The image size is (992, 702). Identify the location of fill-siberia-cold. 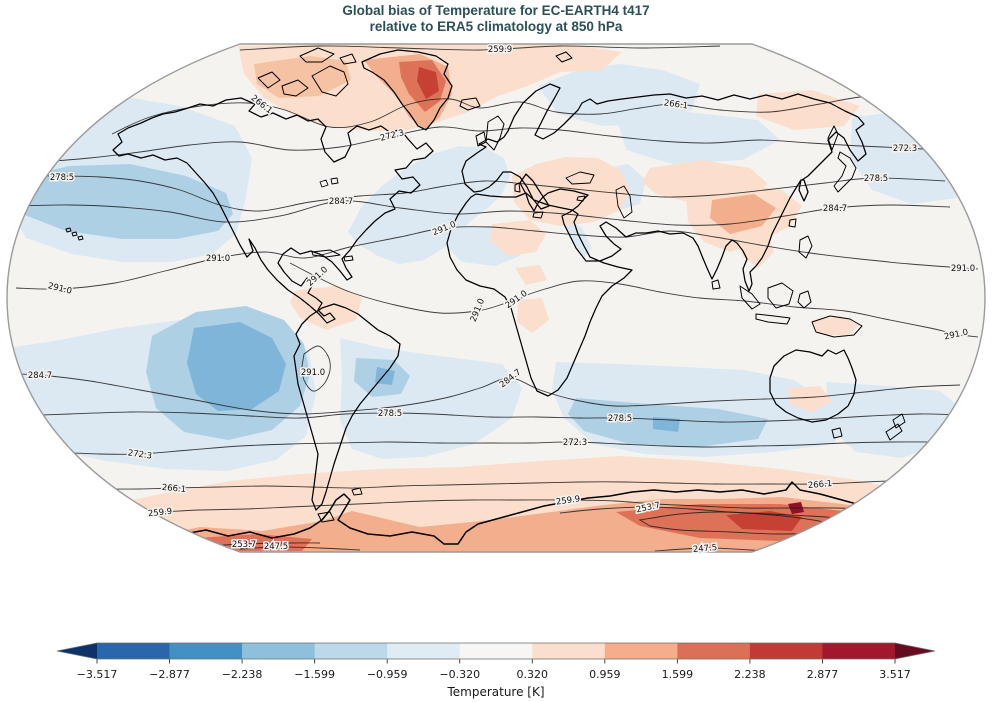
(699, 138).